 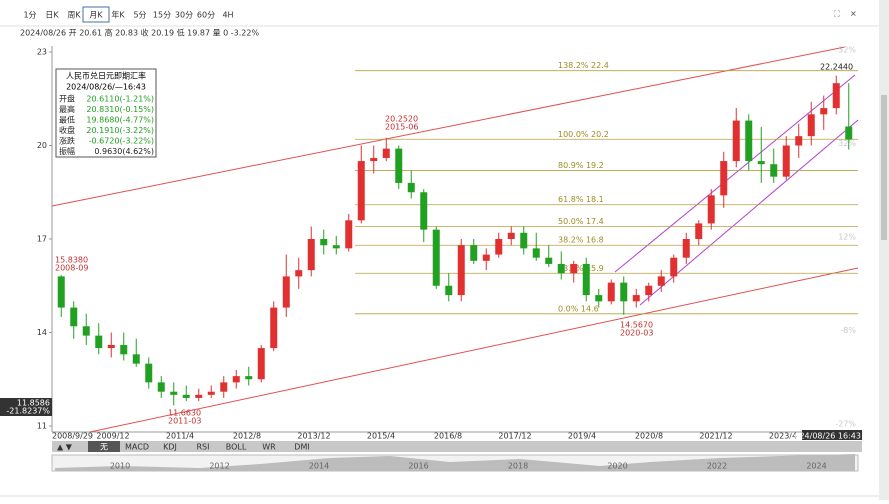 What do you see at coordinates (227, 15) in the screenshot?
I see `toolbar-button: 4H` at bounding box center [227, 15].